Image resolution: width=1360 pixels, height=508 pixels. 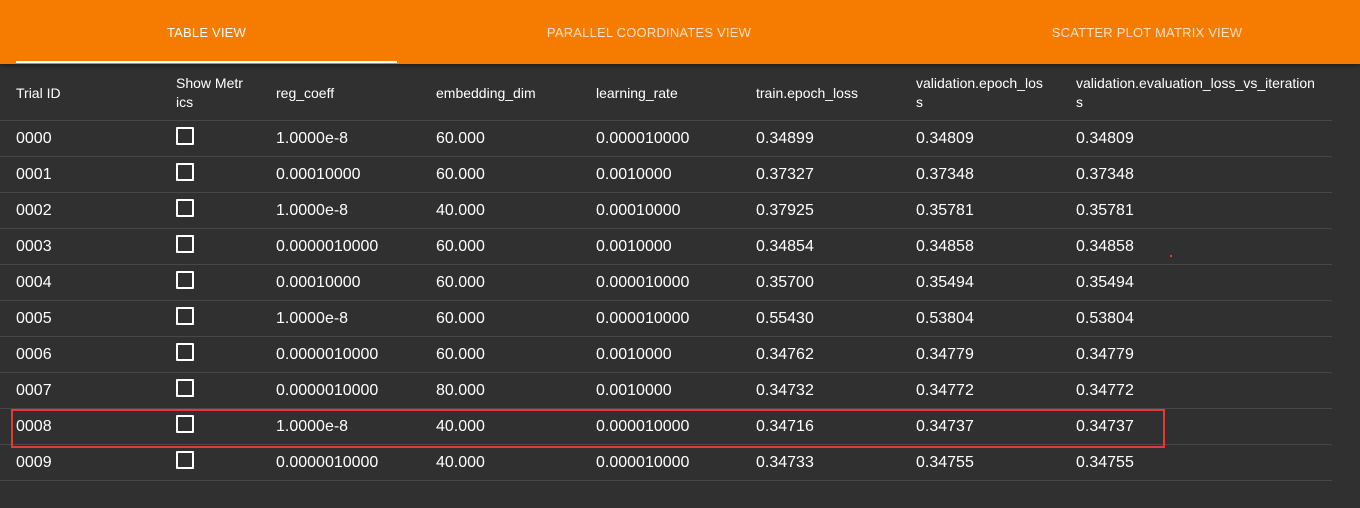 I want to click on train-epoch-loss-cell: 0.34733, so click(x=785, y=462).